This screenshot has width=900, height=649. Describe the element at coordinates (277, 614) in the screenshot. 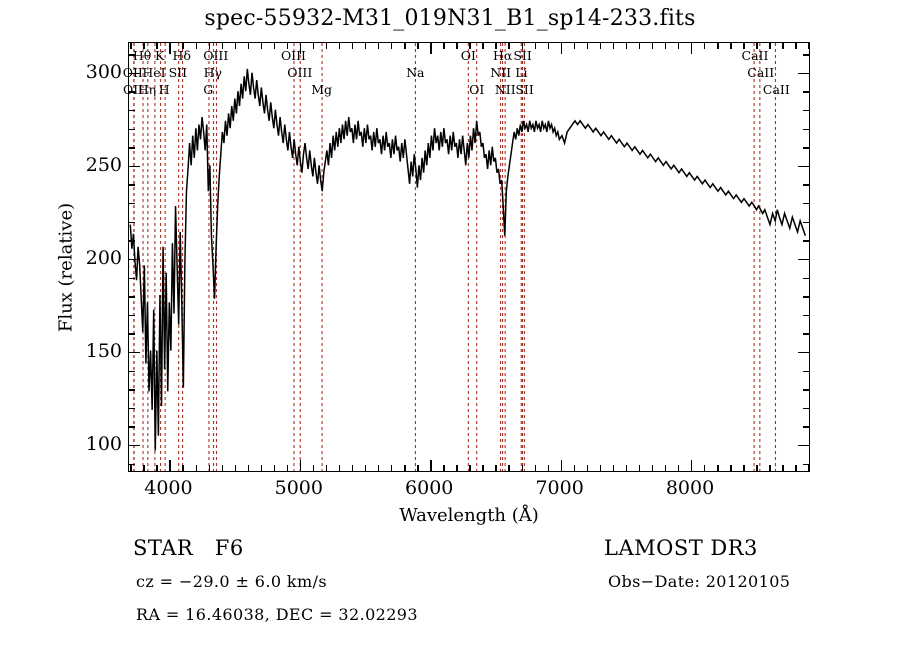

I see `coordinates: RA = 16.46038, DEC = 32.02293` at that location.